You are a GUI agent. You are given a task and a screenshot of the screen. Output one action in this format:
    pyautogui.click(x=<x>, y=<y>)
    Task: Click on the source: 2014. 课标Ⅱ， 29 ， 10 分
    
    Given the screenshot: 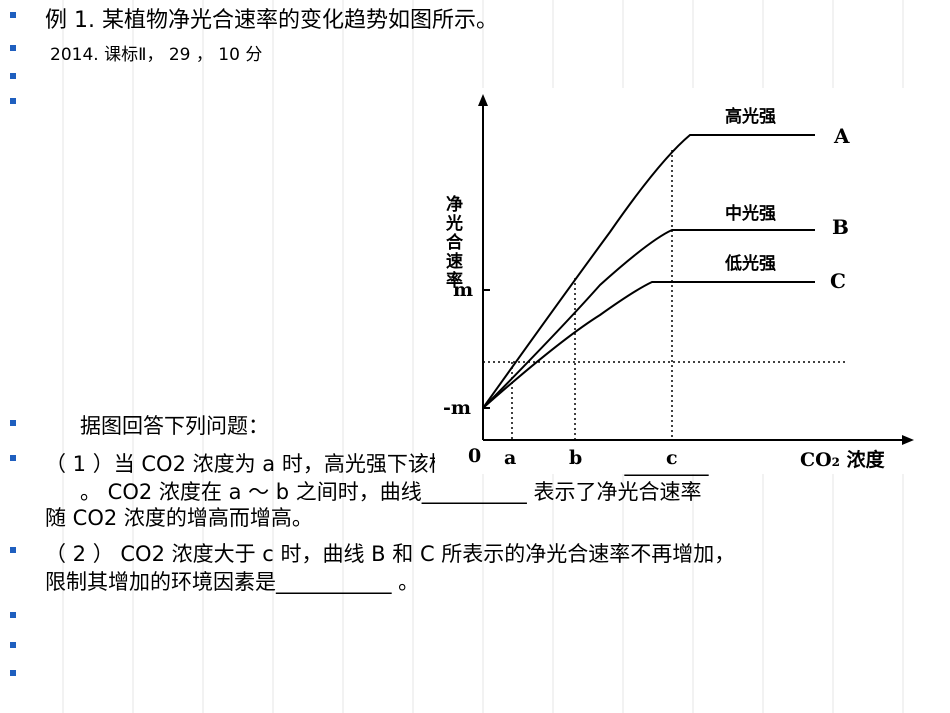 What is the action you would take?
    pyautogui.click(x=156, y=55)
    